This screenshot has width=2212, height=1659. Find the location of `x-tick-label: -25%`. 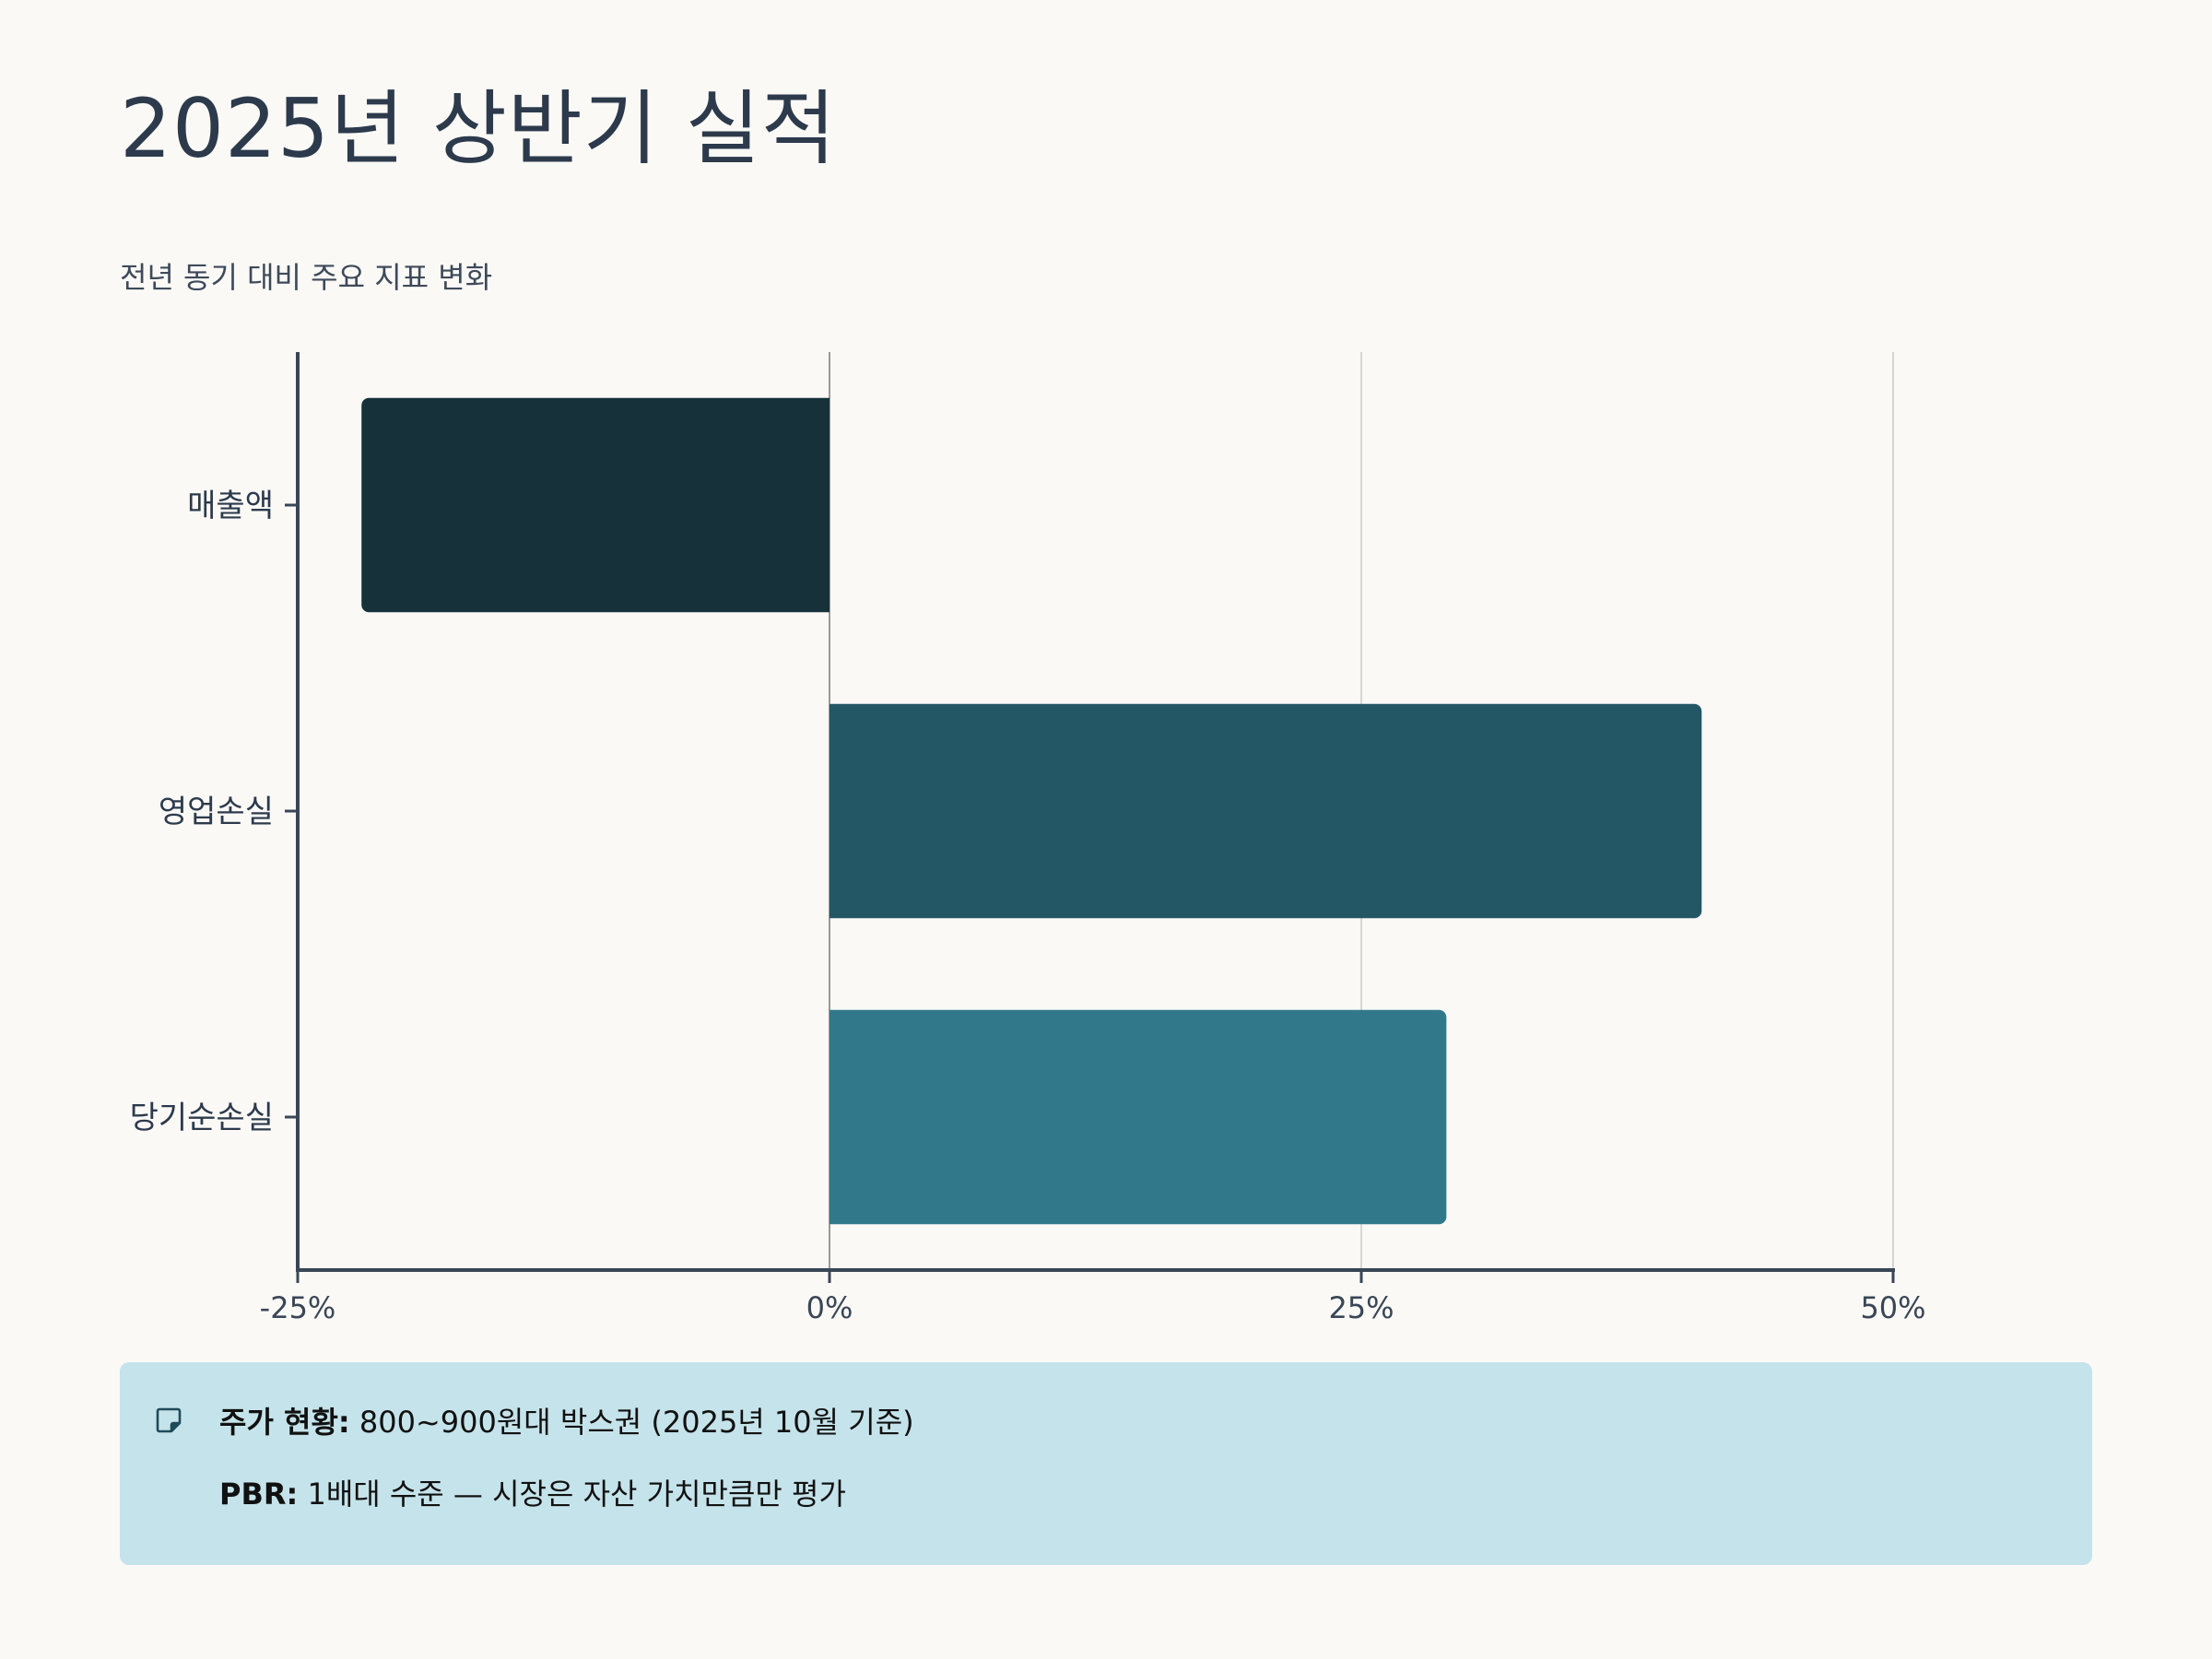

x-tick-label: -25% is located at coordinates (298, 1307).